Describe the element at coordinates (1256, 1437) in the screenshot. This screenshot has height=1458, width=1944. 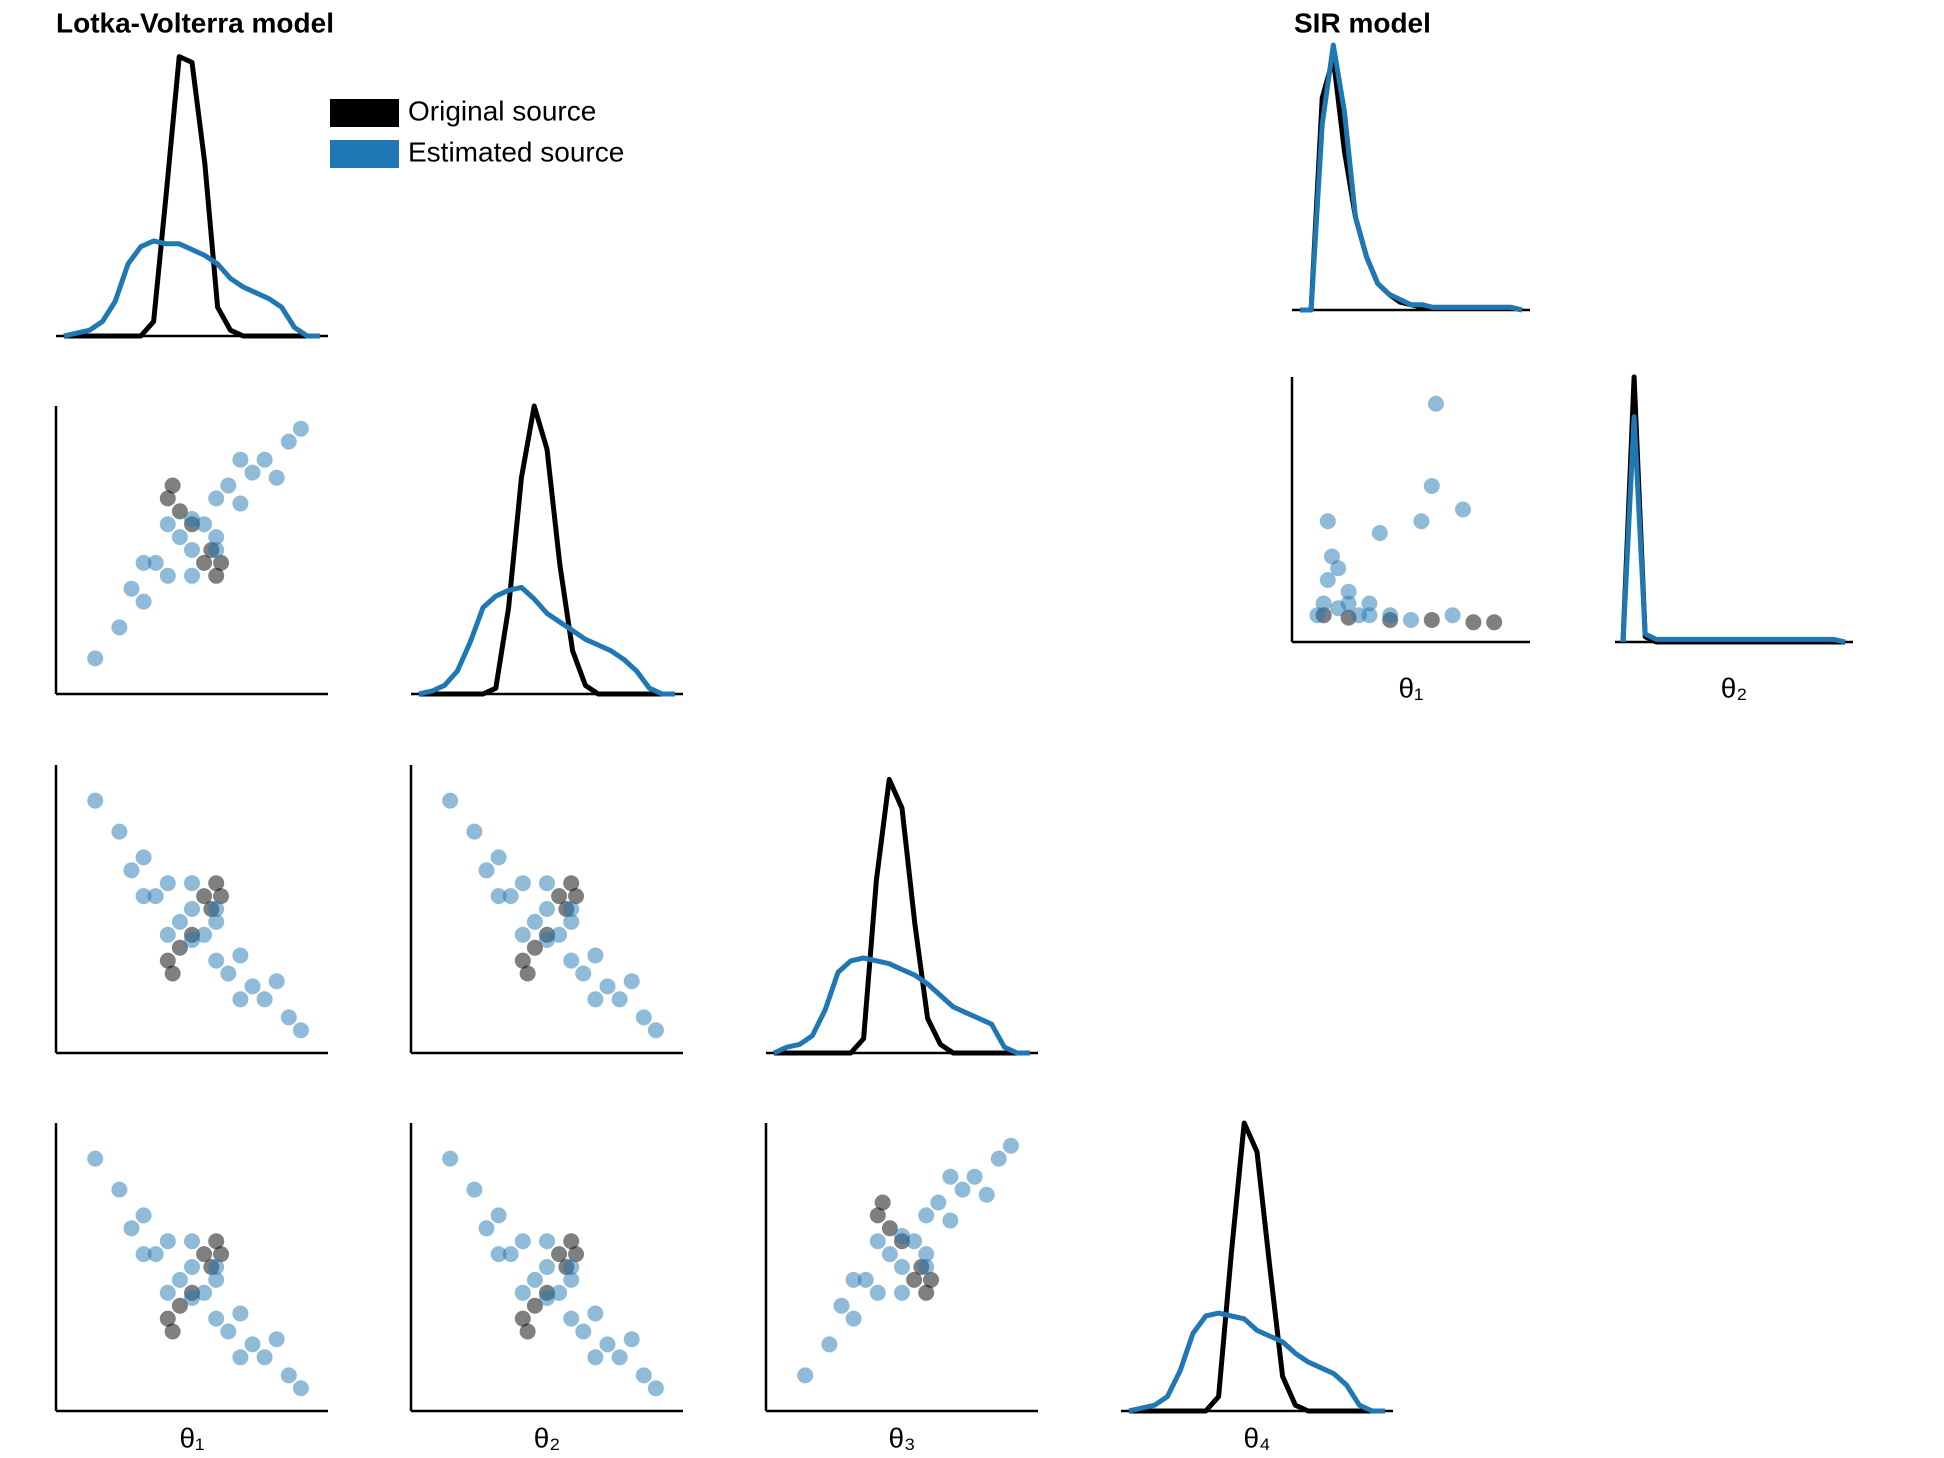
I see `axis-label: θ₄` at that location.